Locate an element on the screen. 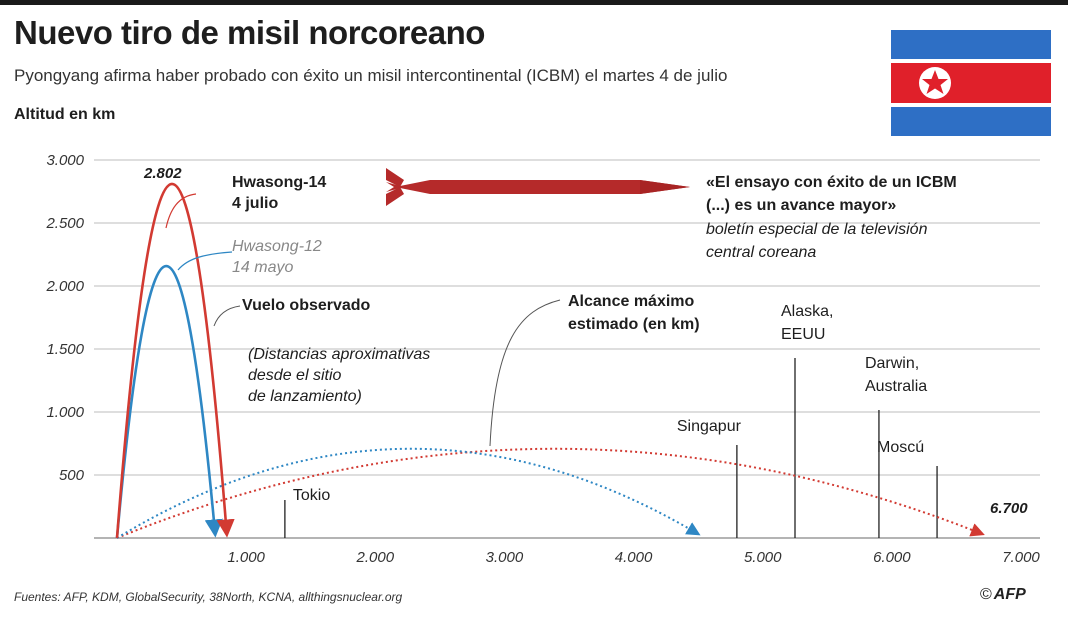  x-tick-label: 7.000 is located at coordinates (1021, 557).